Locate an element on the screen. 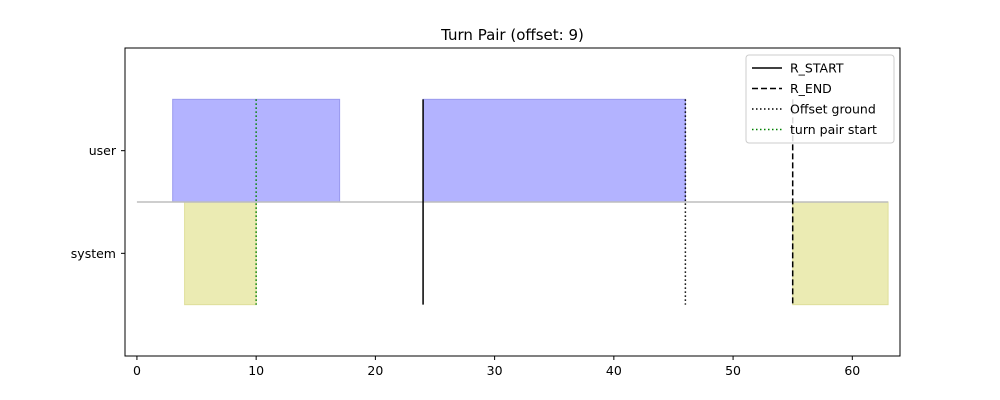  legend-label: R_START is located at coordinates (817, 68).